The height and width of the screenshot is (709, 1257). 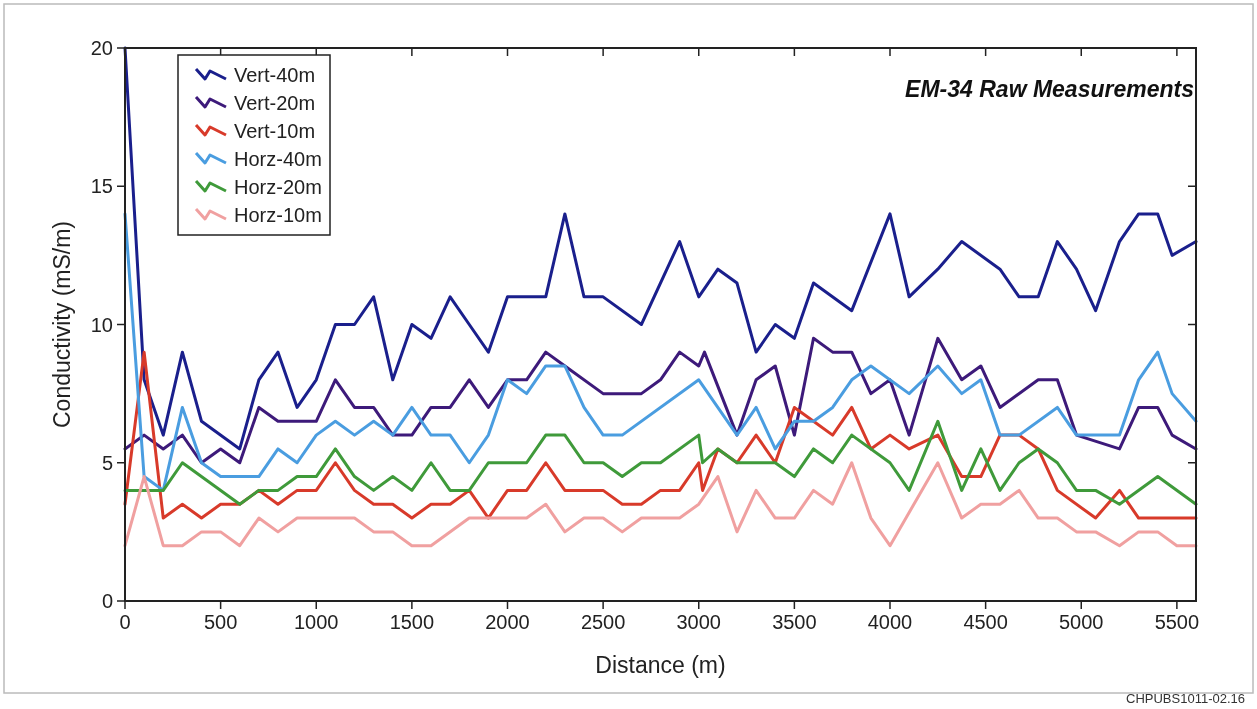 I want to click on x-tick-label: 5000, so click(x=1081, y=622).